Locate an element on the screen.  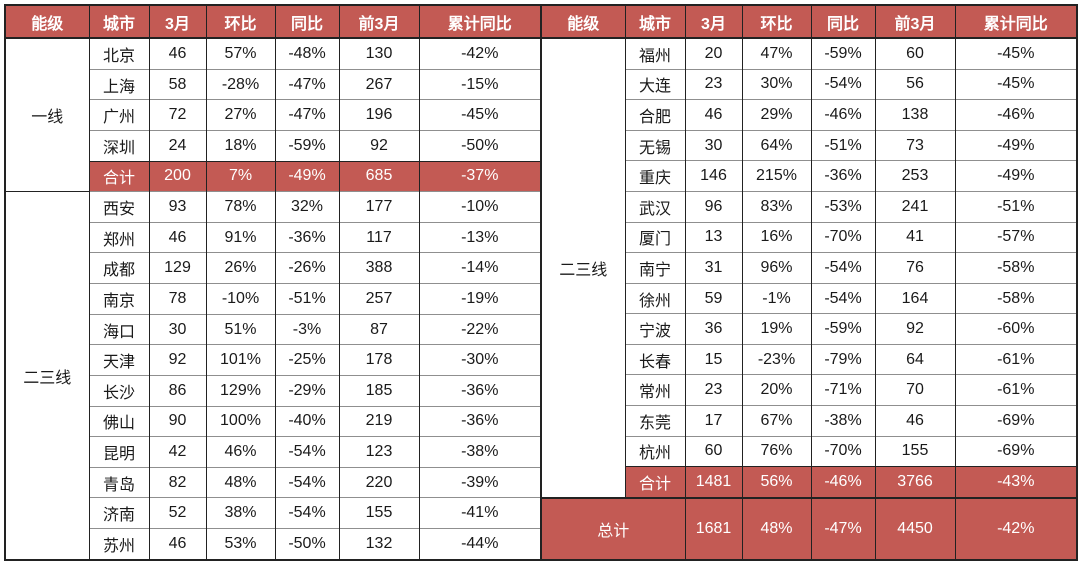
value-cell: -42% is located at coordinates (480, 53).